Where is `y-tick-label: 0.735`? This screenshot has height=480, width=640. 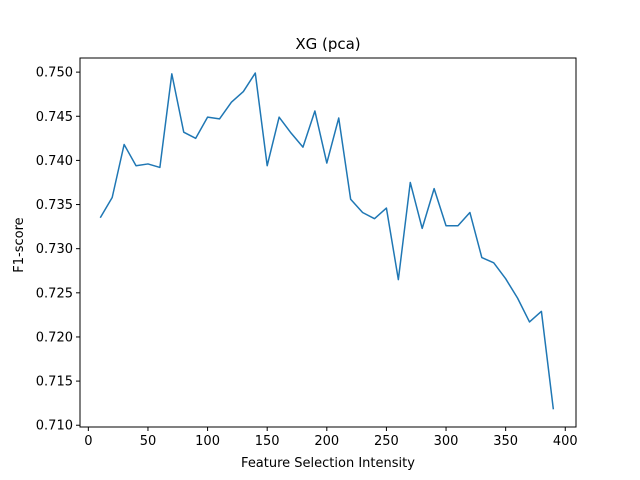 y-tick-label: 0.735 is located at coordinates (54, 205).